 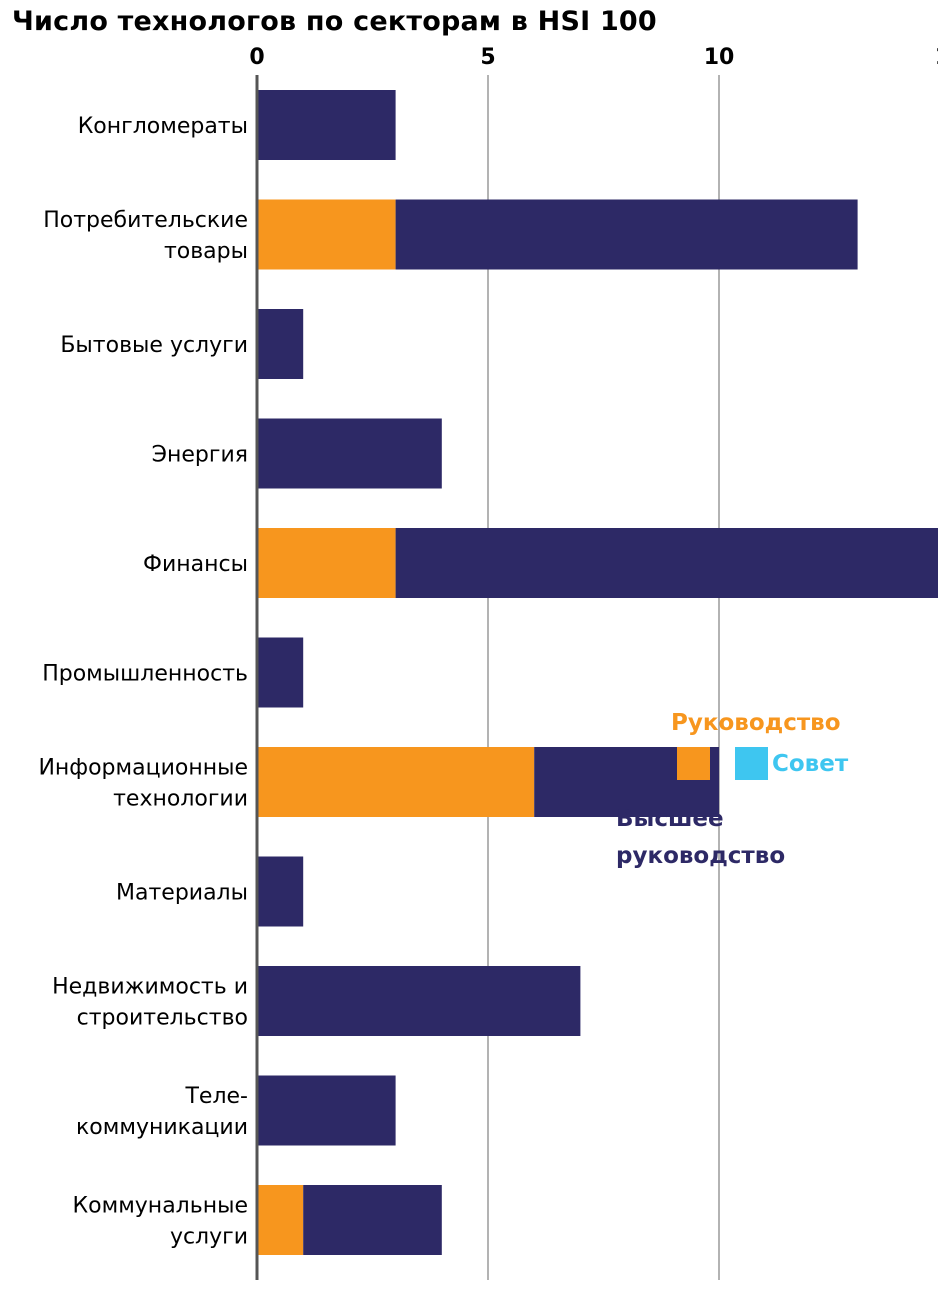 What do you see at coordinates (145, 236) in the screenshot?
I see `category-label: Потребительские товары` at bounding box center [145, 236].